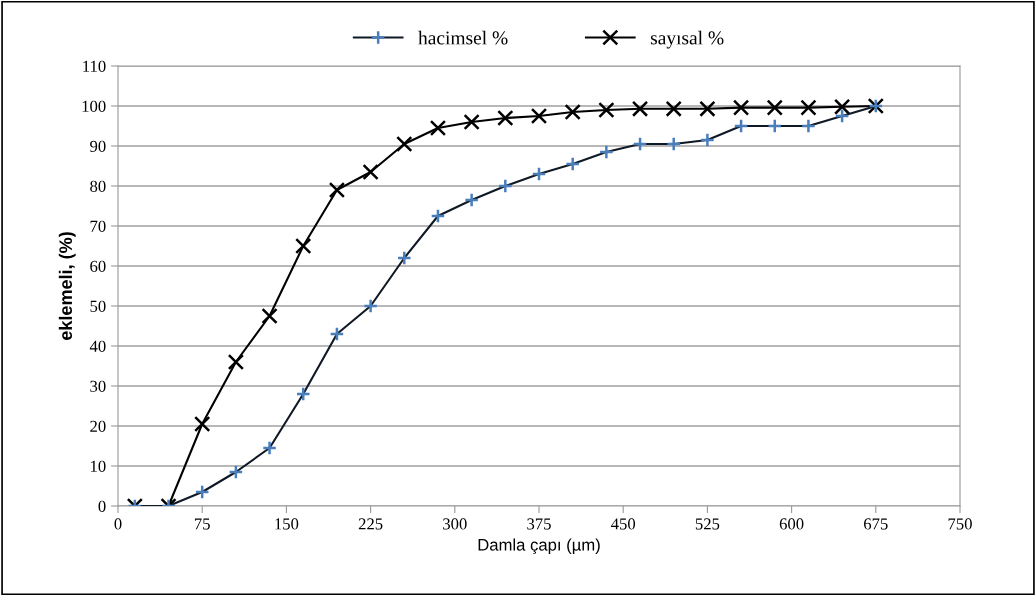  What do you see at coordinates (98, 426) in the screenshot?
I see `y-tick-label: 20` at bounding box center [98, 426].